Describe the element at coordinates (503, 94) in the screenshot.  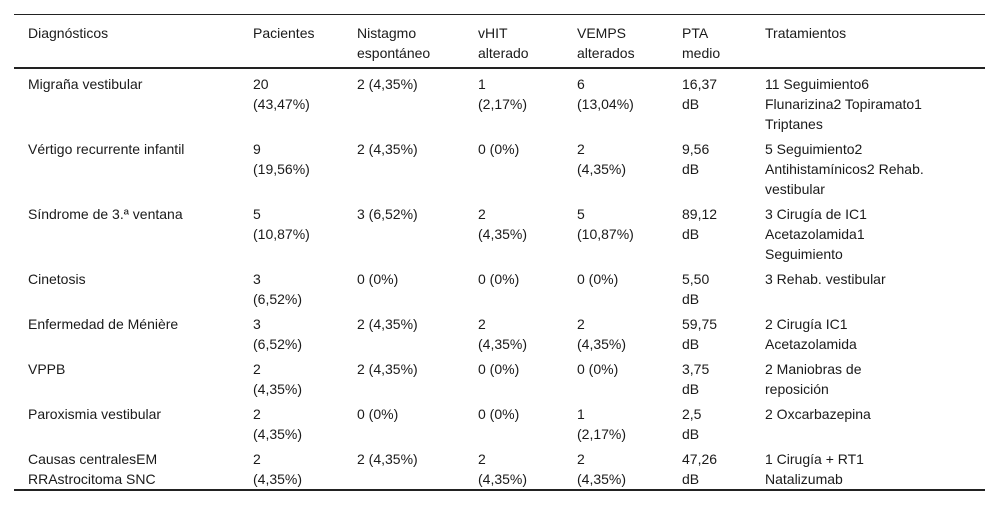
I see `cell-vhit: 1 (2,17%)` at that location.